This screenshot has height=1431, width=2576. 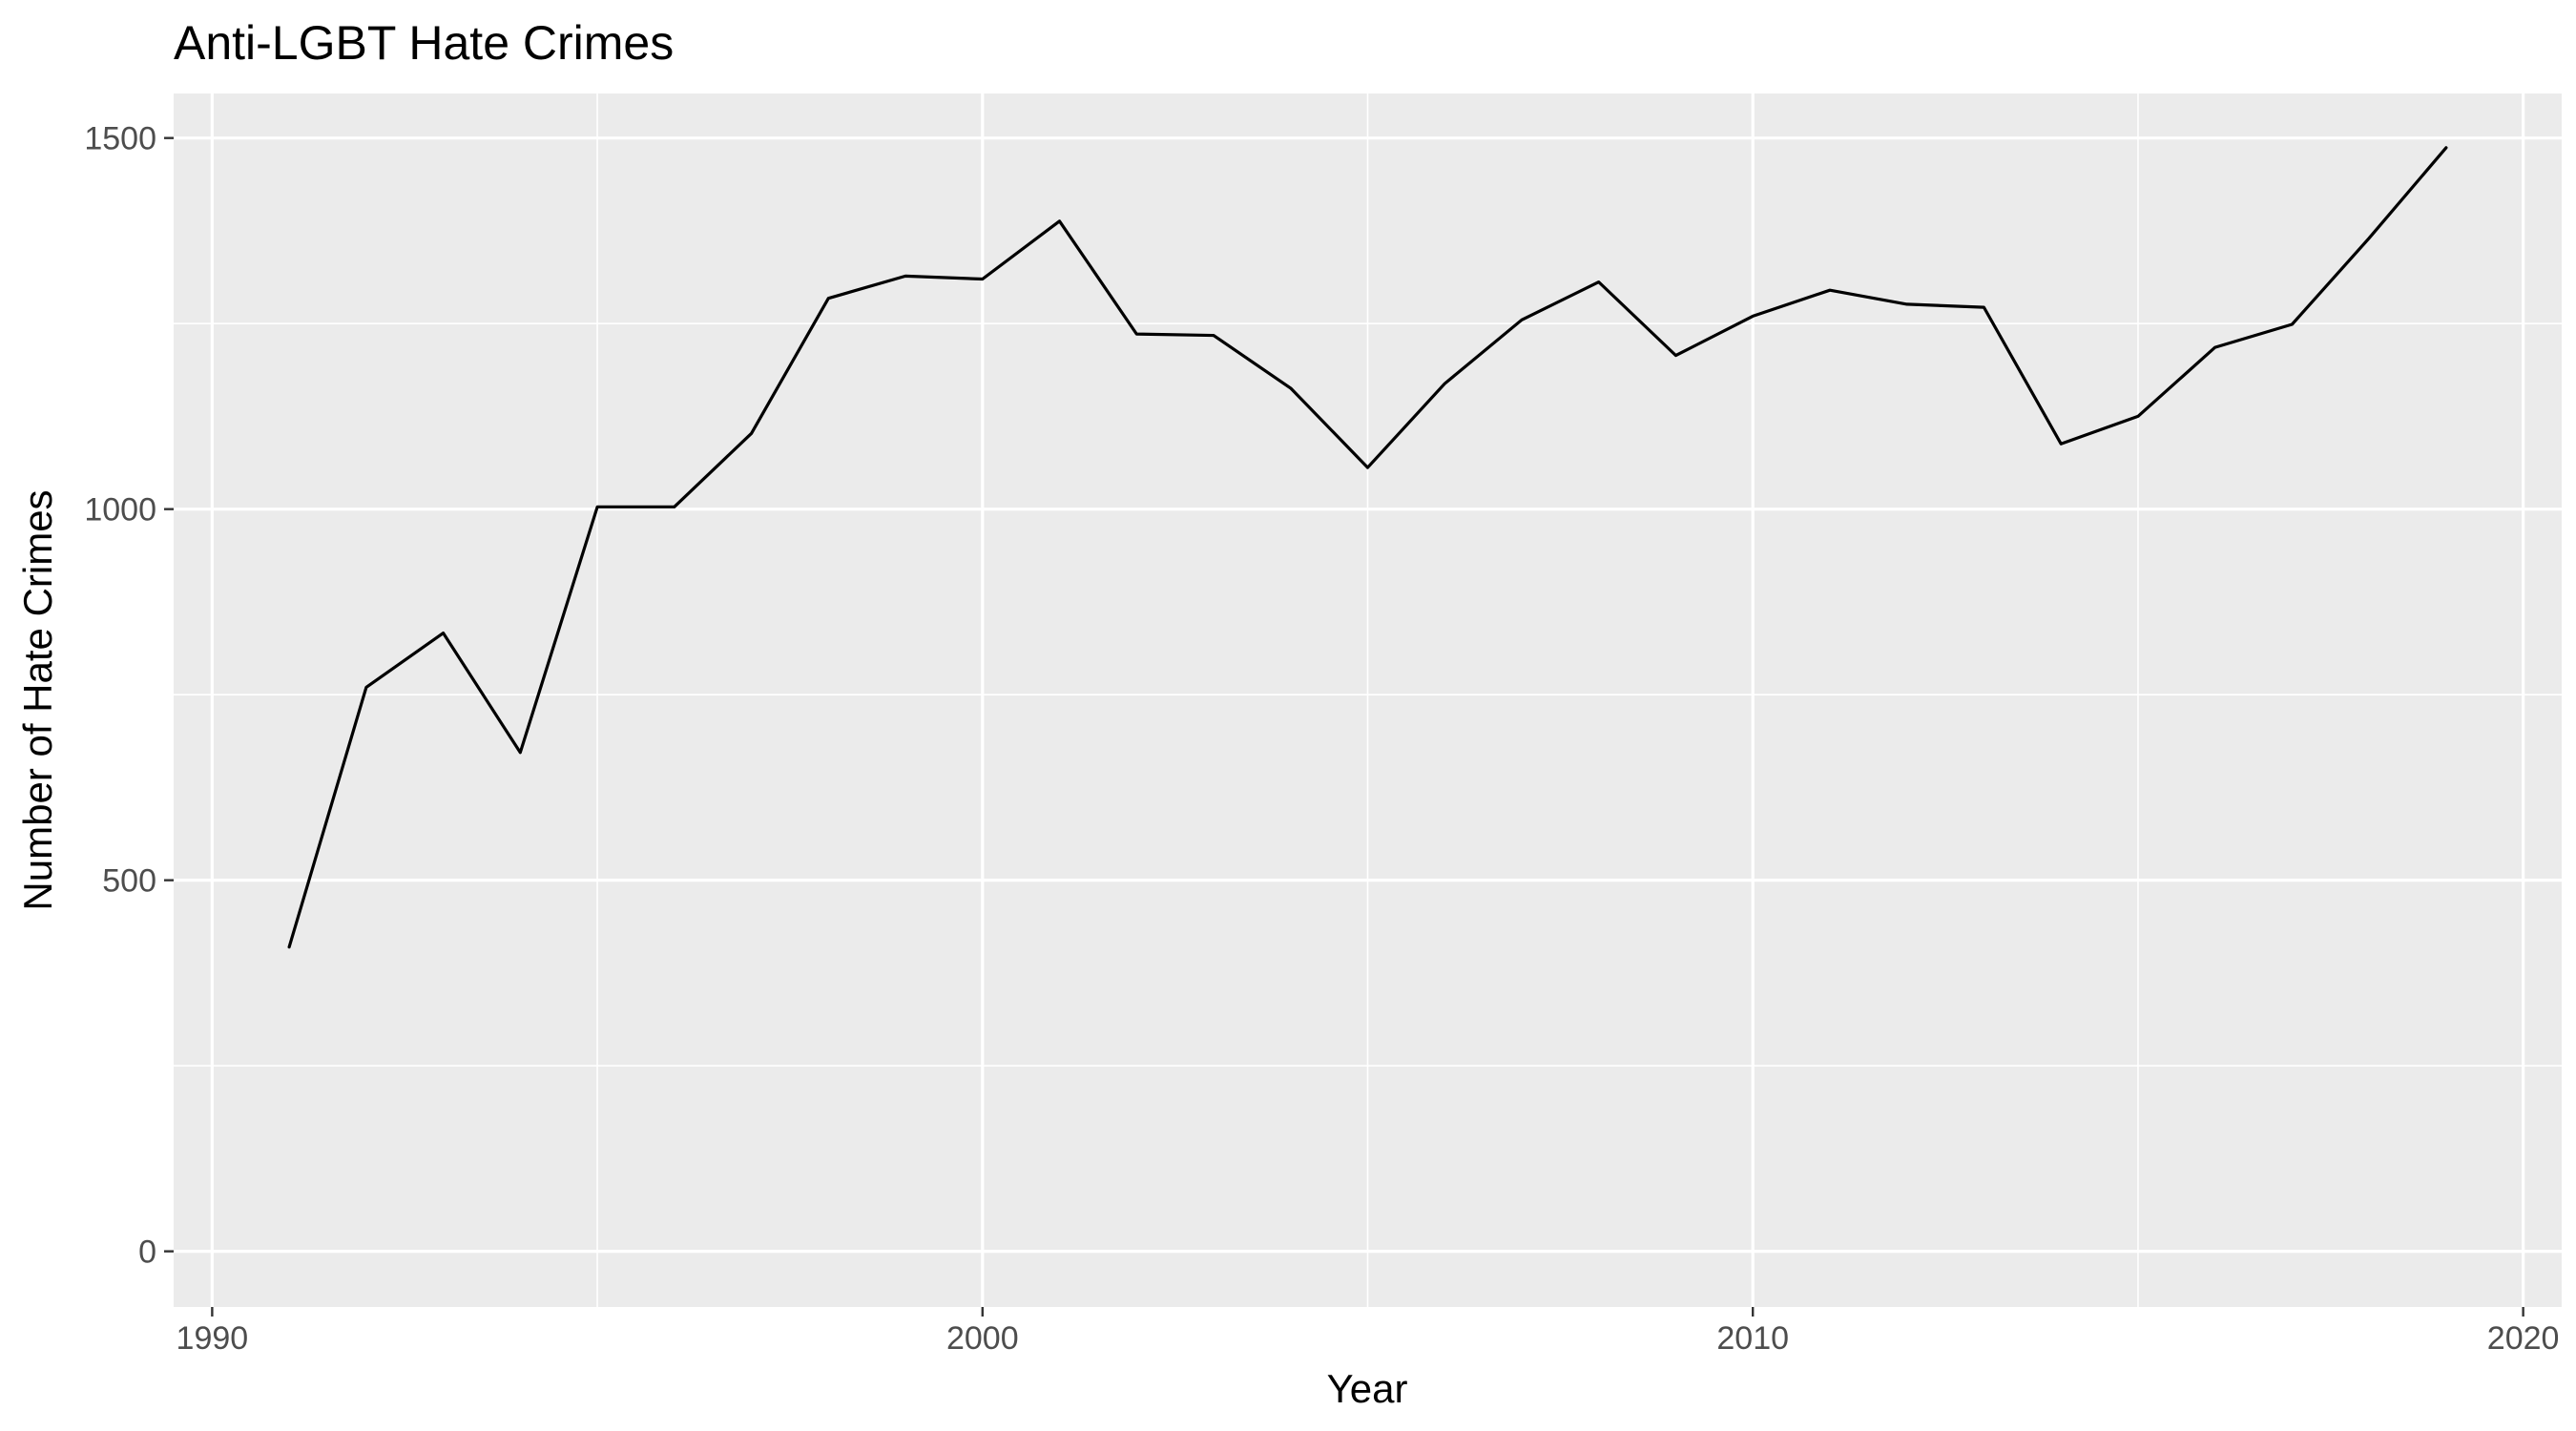 I want to click on chart-title: Anti-LGBT Hate Crimes, so click(x=424, y=43).